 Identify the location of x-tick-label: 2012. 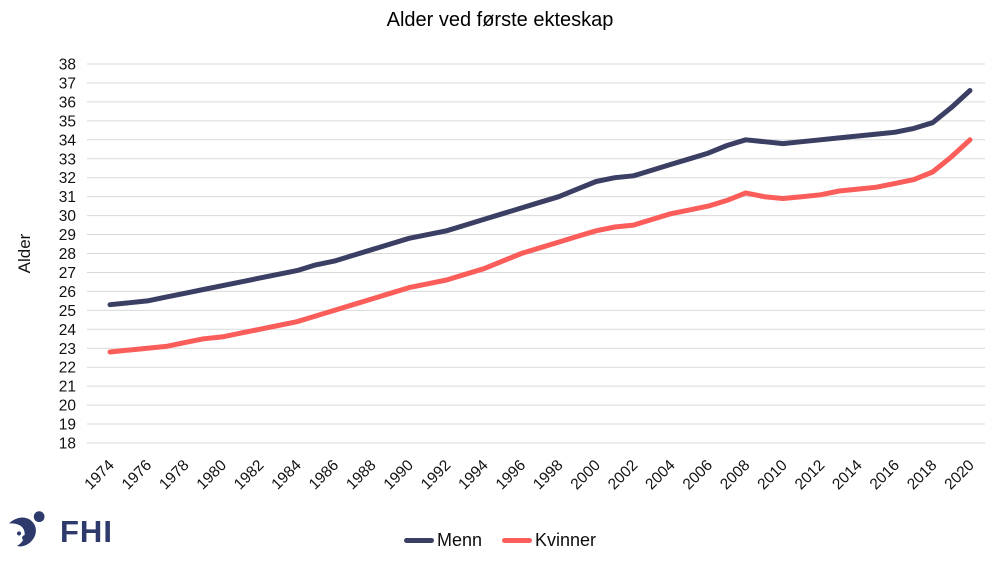
(810, 475).